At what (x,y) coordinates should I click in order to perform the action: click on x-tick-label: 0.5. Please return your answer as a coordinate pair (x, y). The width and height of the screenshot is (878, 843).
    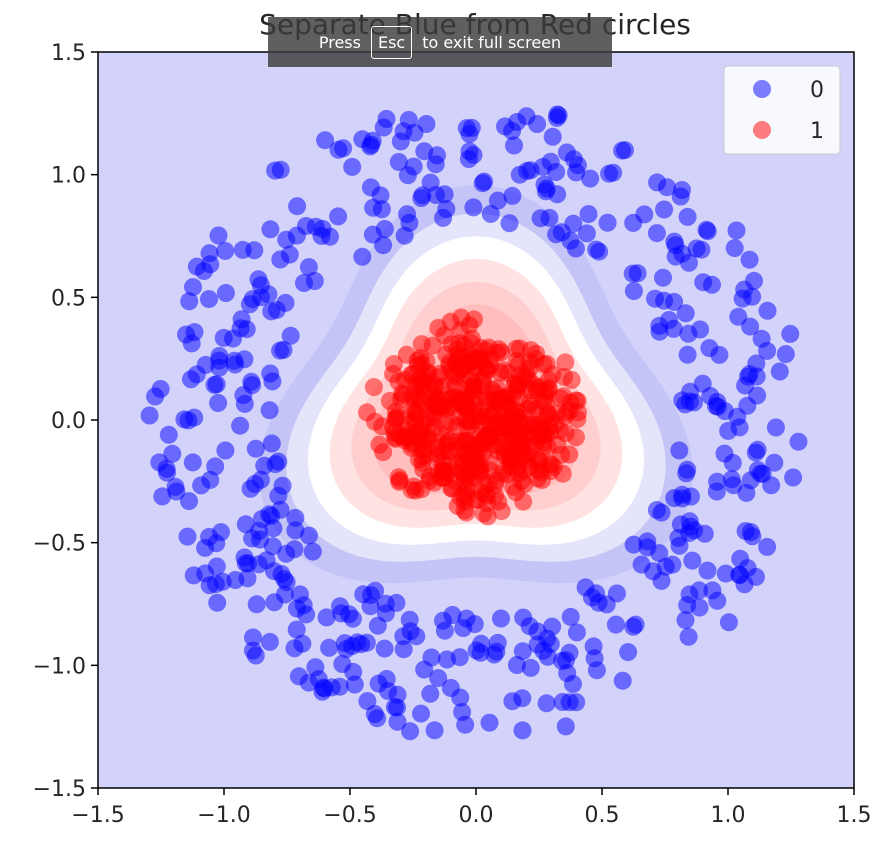
    Looking at the image, I should click on (602, 815).